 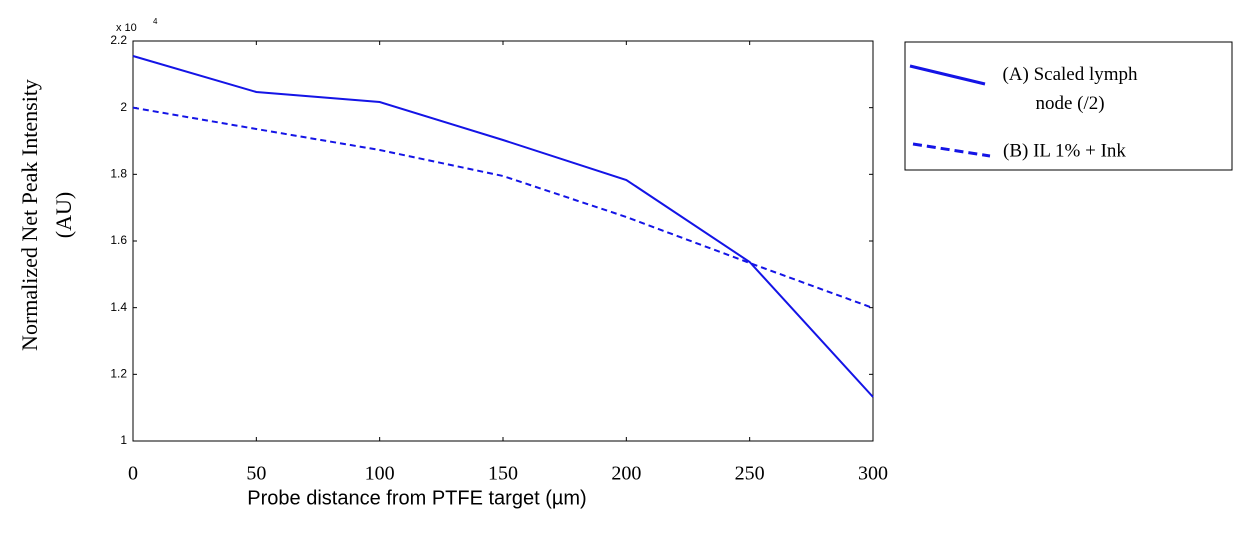 What do you see at coordinates (29, 215) in the screenshot?
I see `y-axis-label: Normalized Net Peak Intensity` at bounding box center [29, 215].